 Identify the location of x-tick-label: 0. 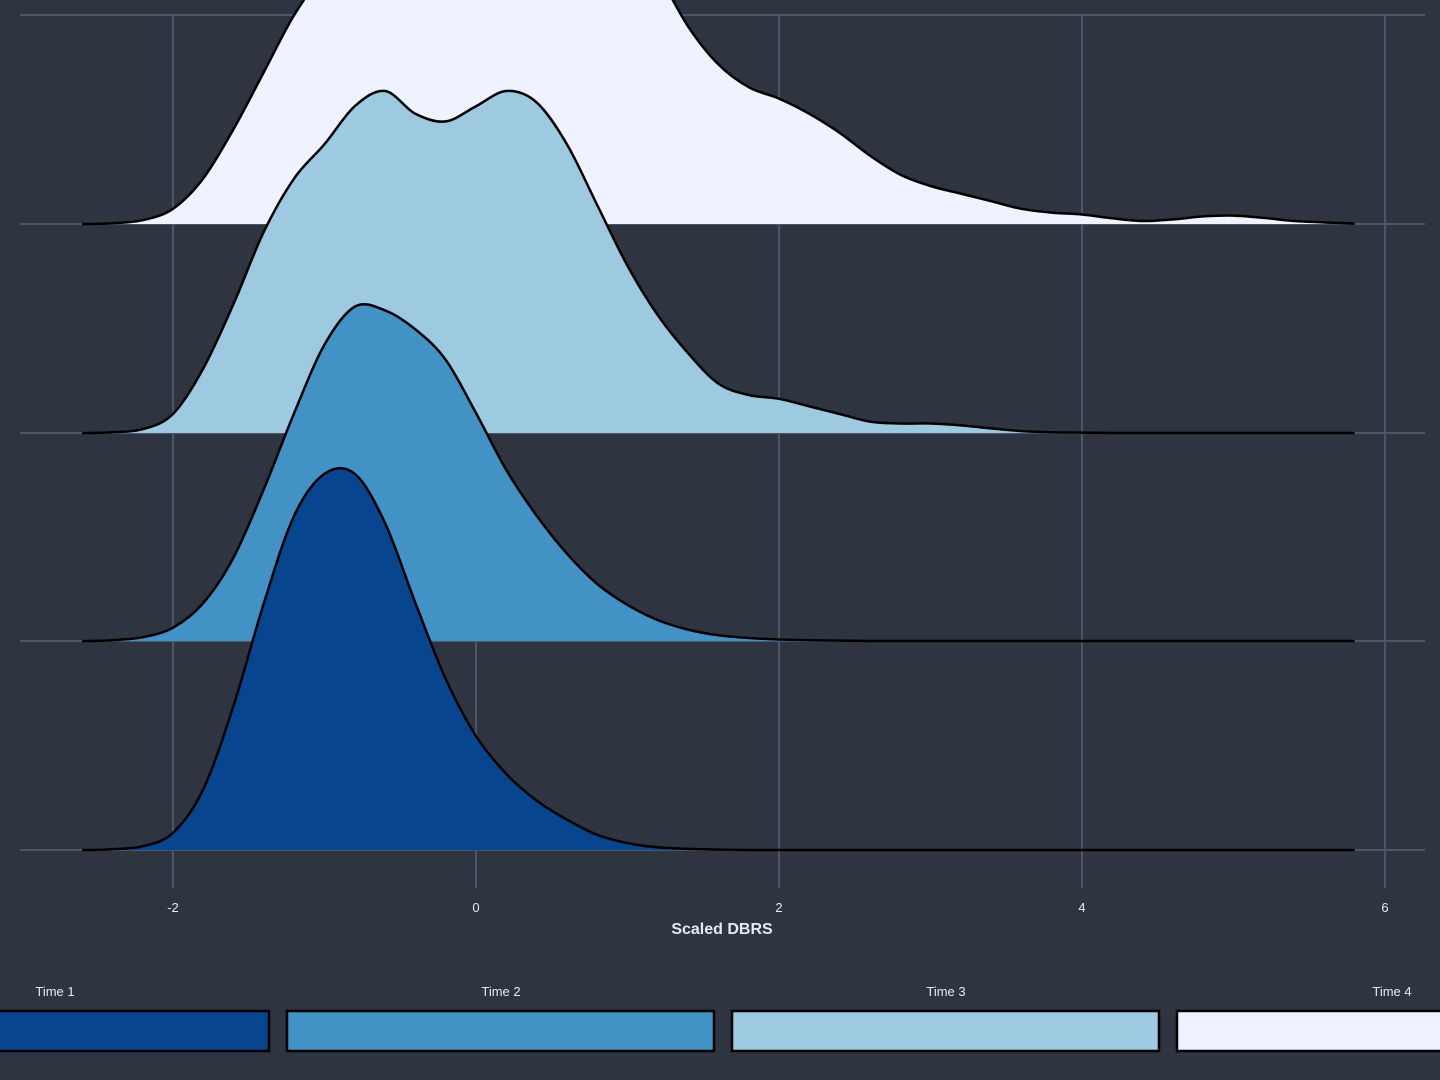
(475, 907).